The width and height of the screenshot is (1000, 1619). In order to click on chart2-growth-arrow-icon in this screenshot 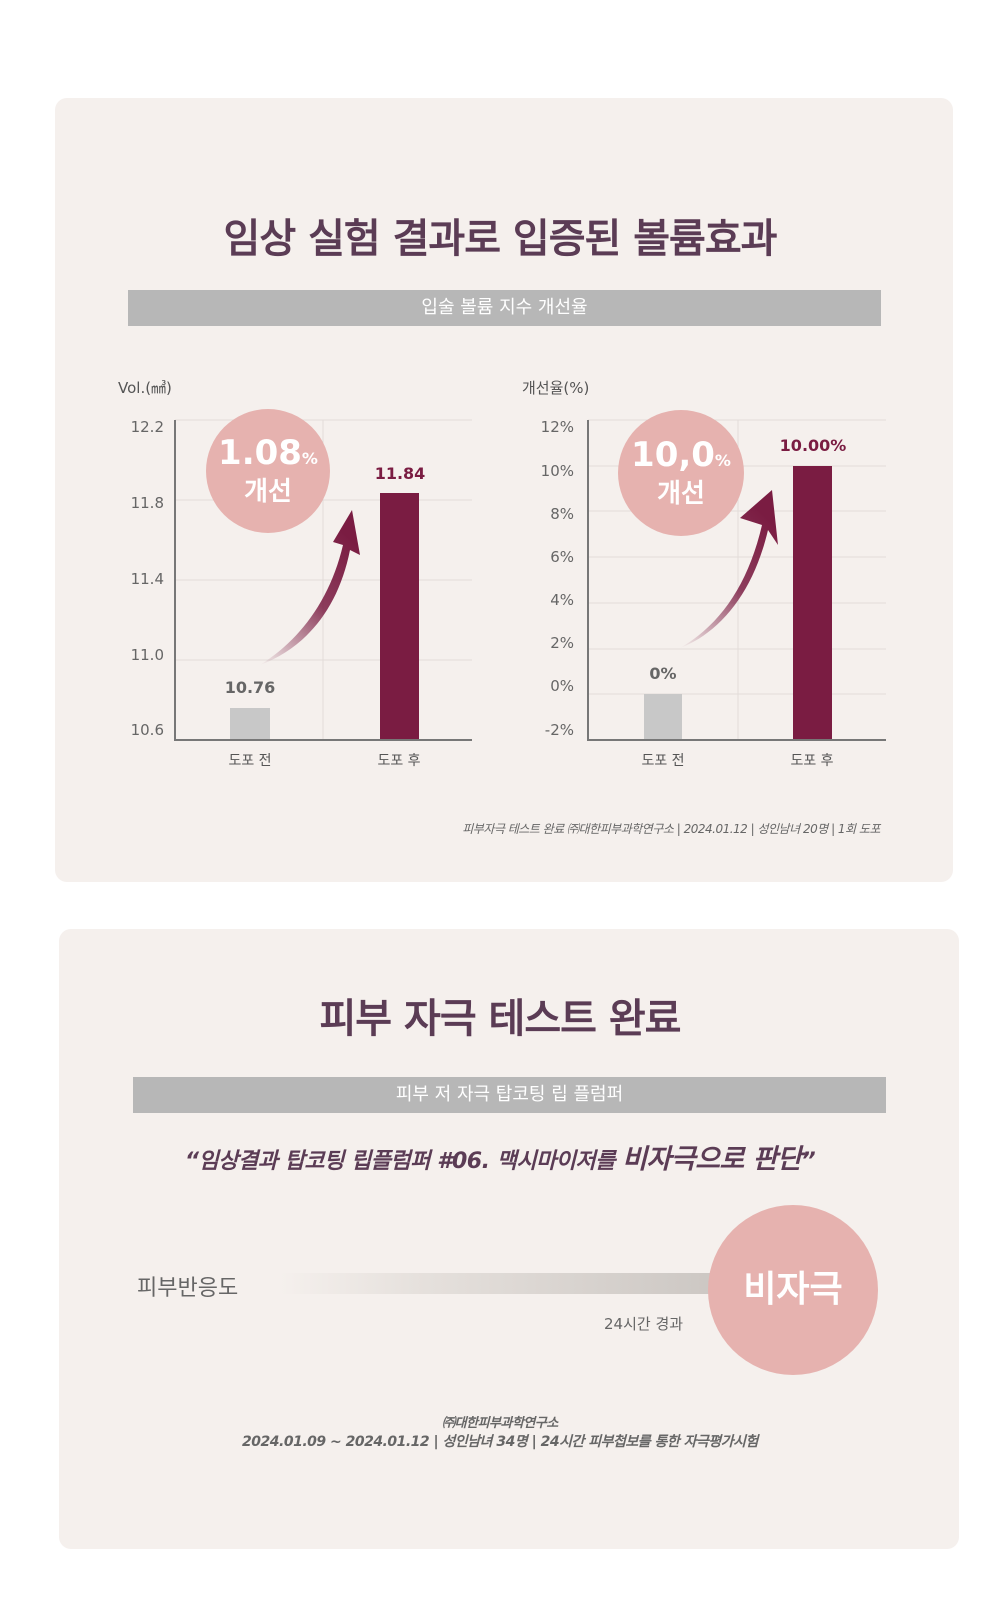, I will do `click(729, 569)`.